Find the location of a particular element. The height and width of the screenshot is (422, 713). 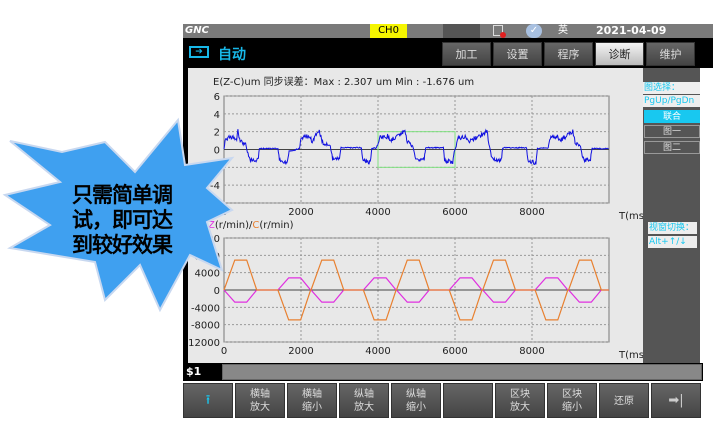

fkey-button-3: 纵轴 放大 is located at coordinates (364, 400).